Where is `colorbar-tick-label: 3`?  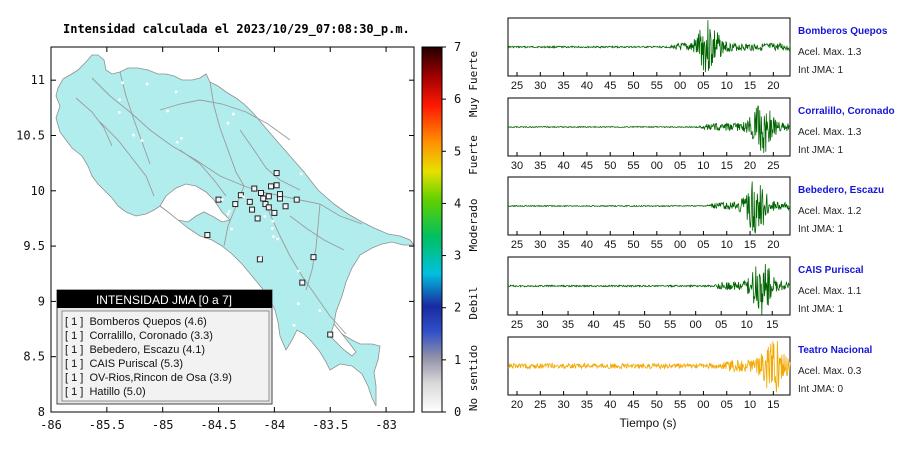
colorbar-tick-label: 3 is located at coordinates (457, 256).